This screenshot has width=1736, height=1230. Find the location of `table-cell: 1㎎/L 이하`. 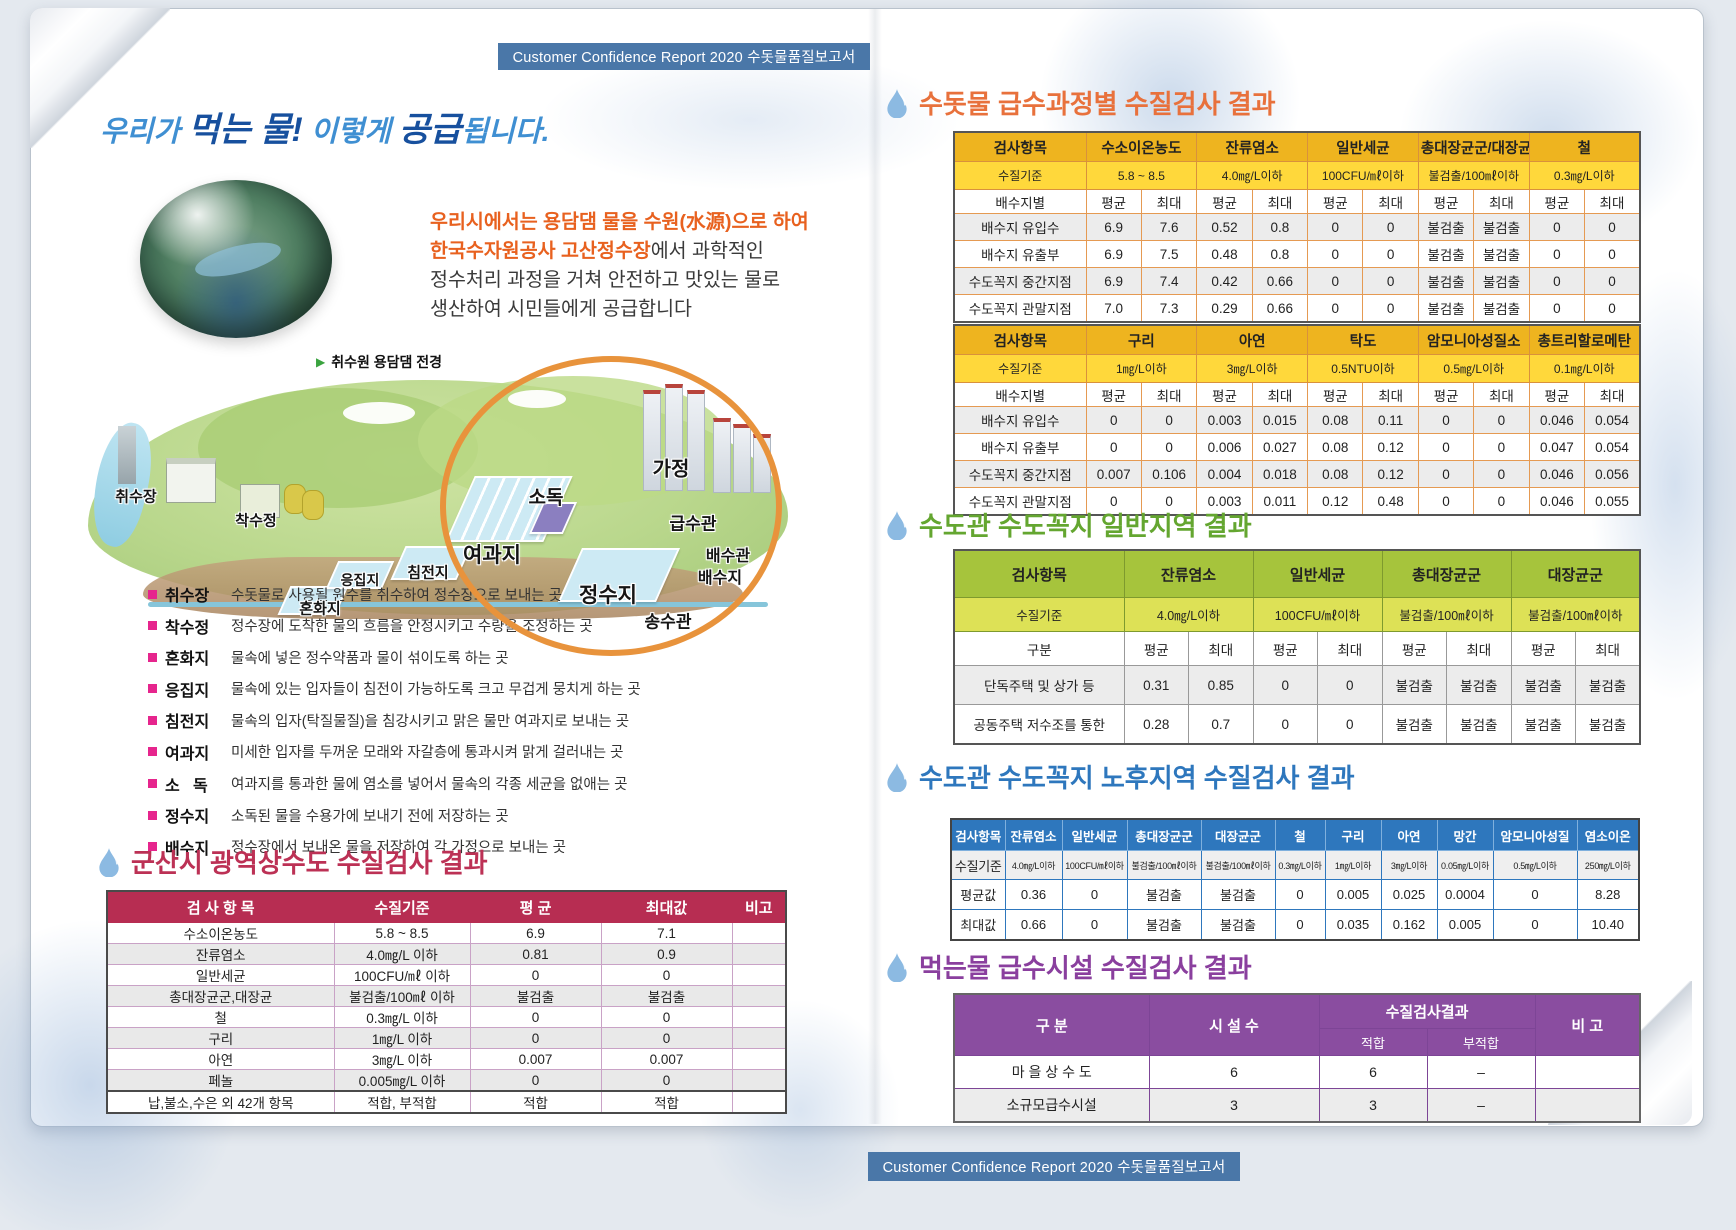

table-cell: 1㎎/L 이하 is located at coordinates (402, 1038).